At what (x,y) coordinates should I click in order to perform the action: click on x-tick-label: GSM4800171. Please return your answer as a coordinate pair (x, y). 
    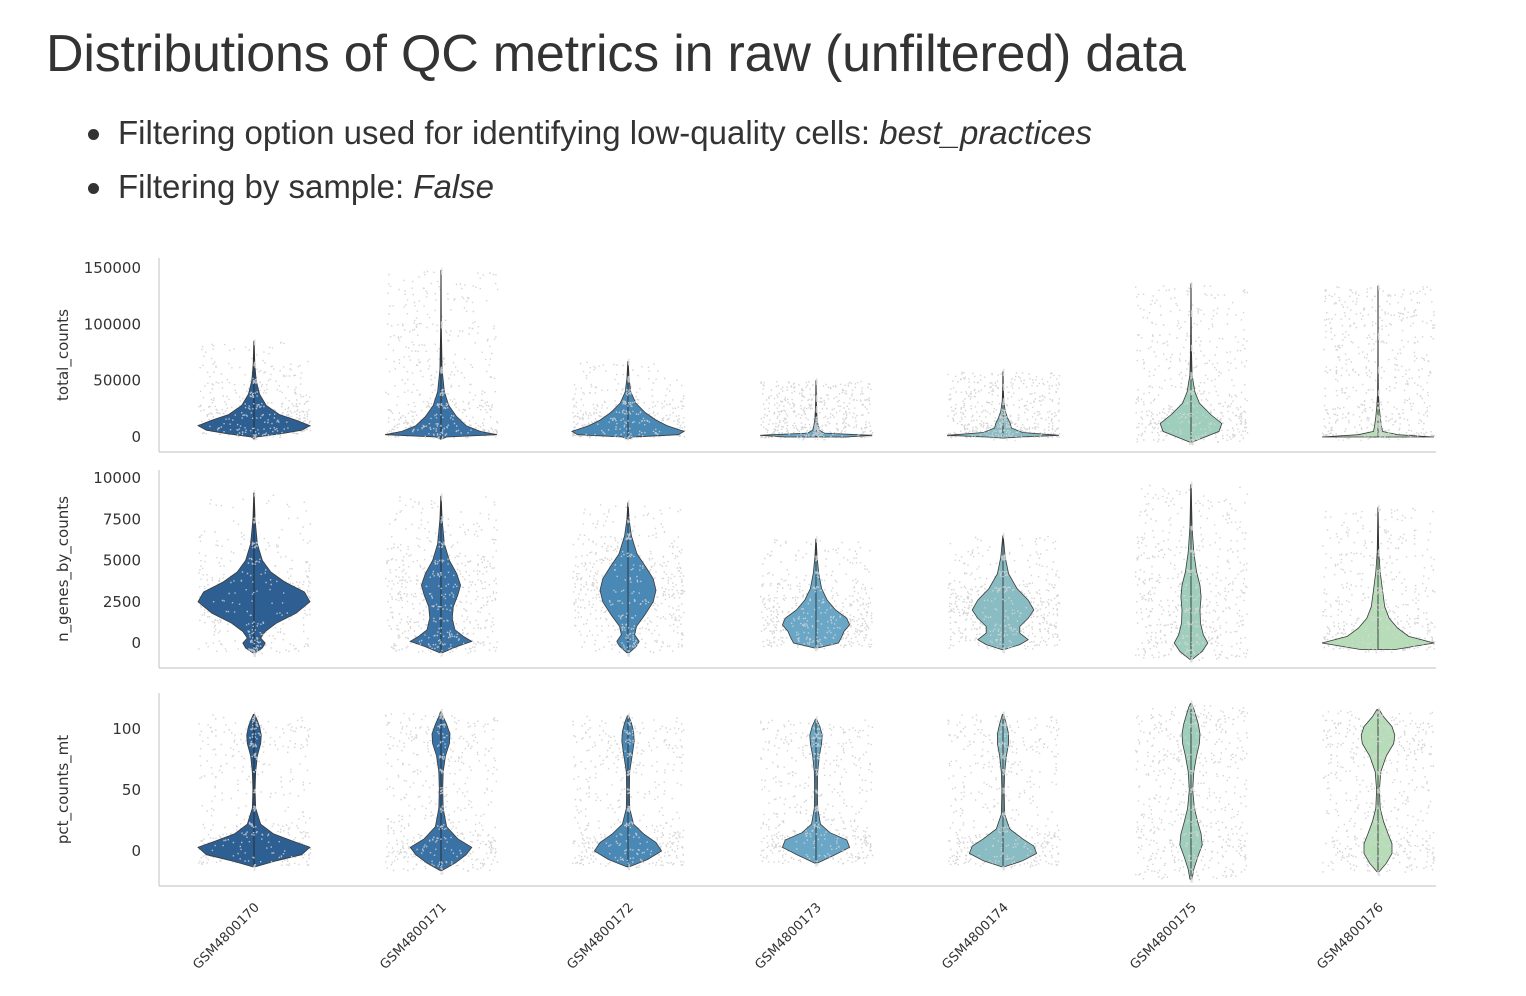
    Looking at the image, I should click on (413, 936).